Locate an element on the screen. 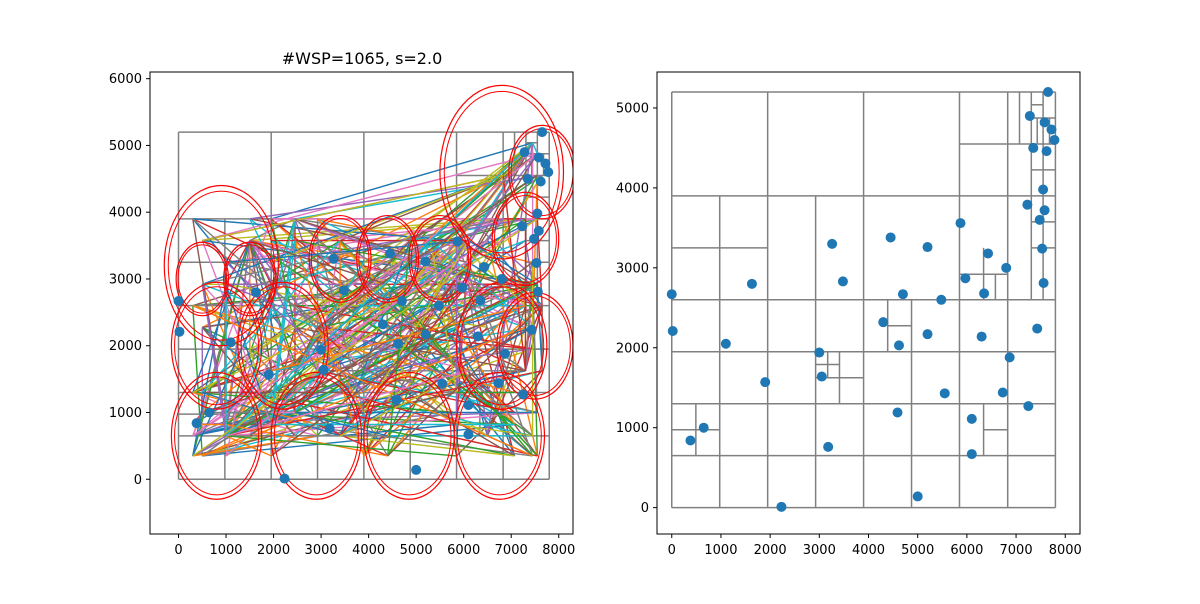 This screenshot has width=1200, height=604. right-x-tick-label-0: 0 is located at coordinates (672, 550).